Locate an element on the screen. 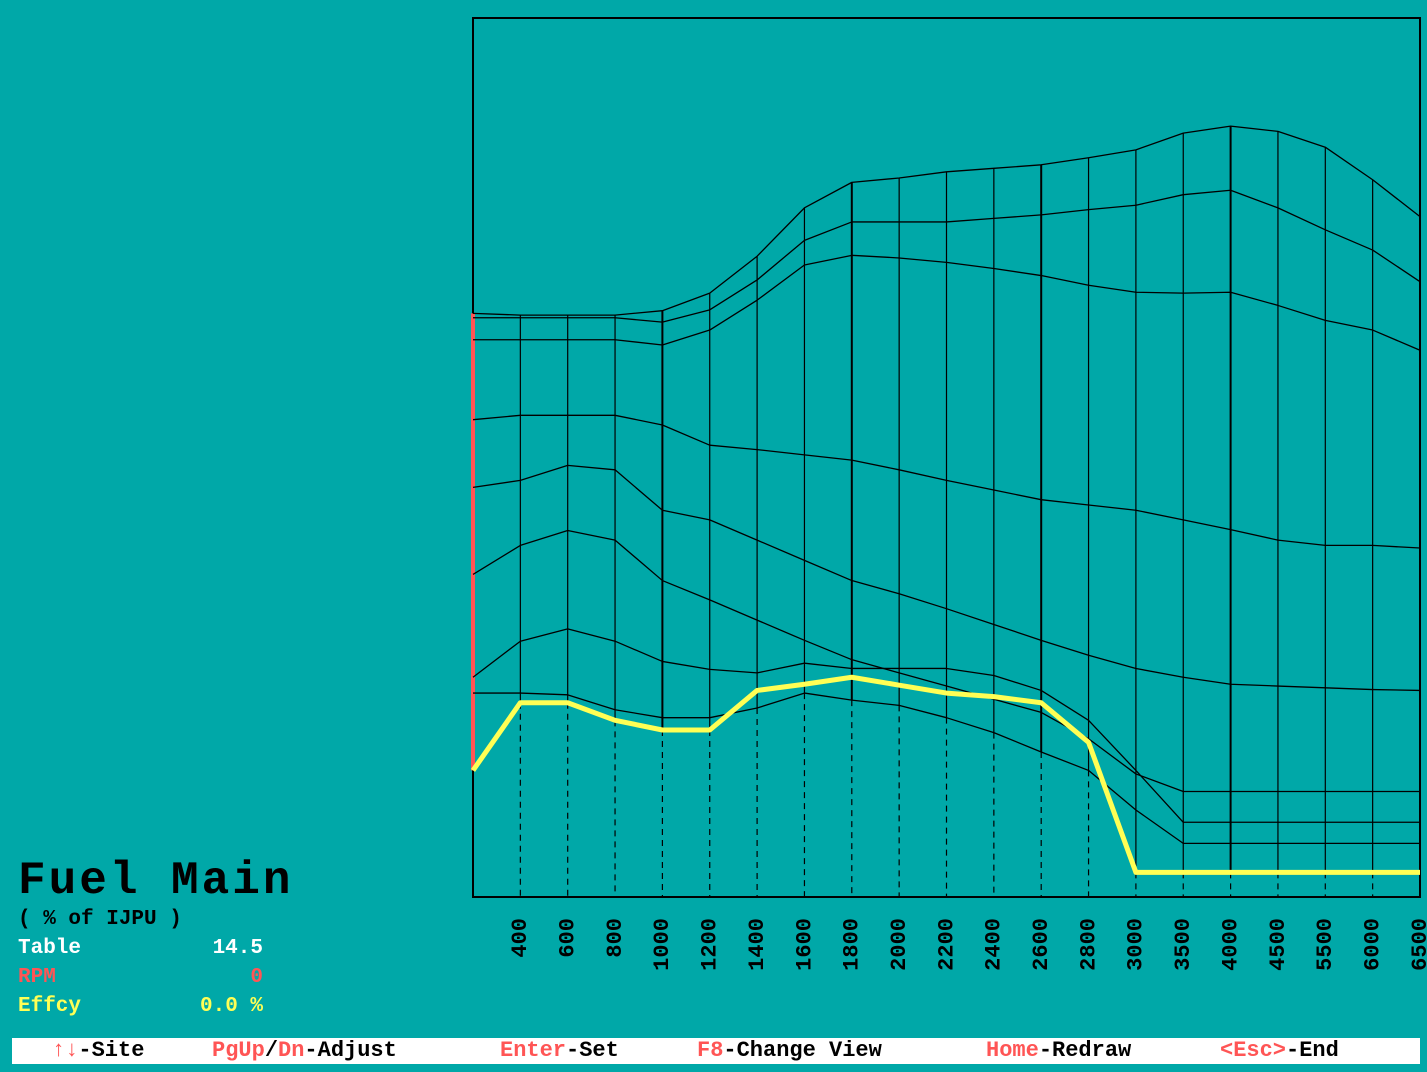  x-tick-label: 4500 is located at coordinates (1278, 944).